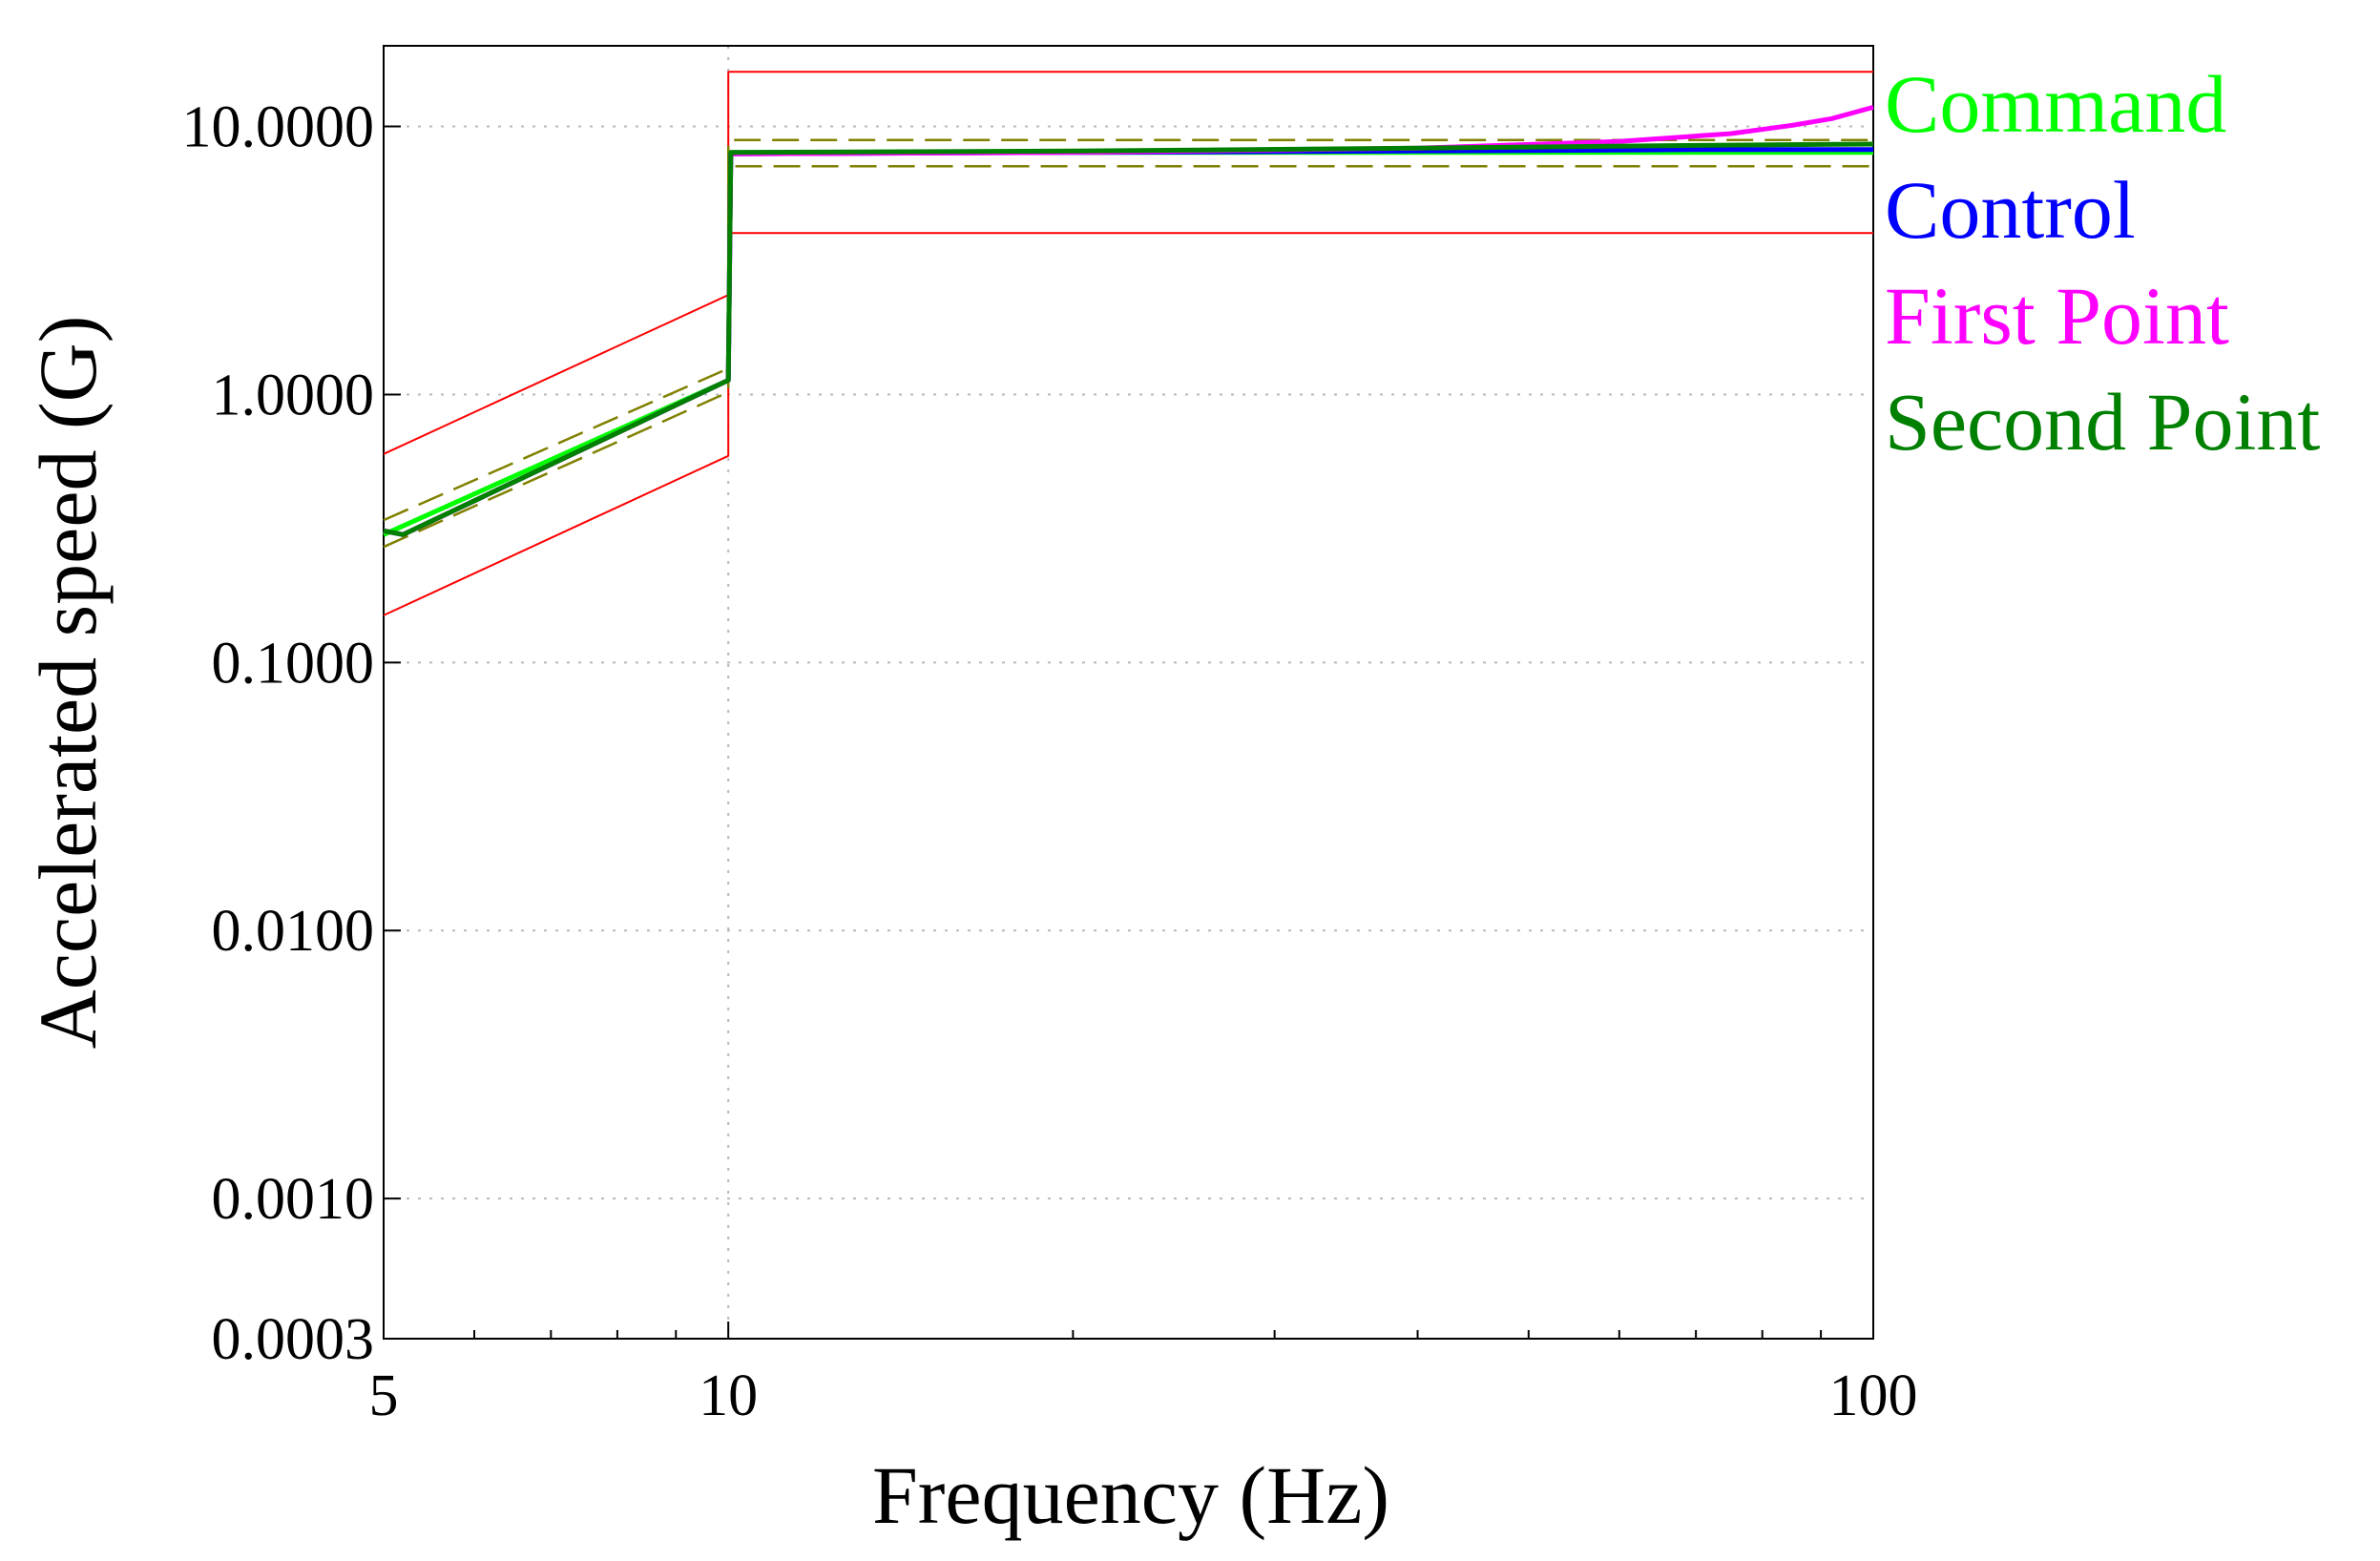 The width and height of the screenshot is (2380, 1561). Describe the element at coordinates (294, 932) in the screenshot. I see `y-tick-label: 0.0100` at that location.